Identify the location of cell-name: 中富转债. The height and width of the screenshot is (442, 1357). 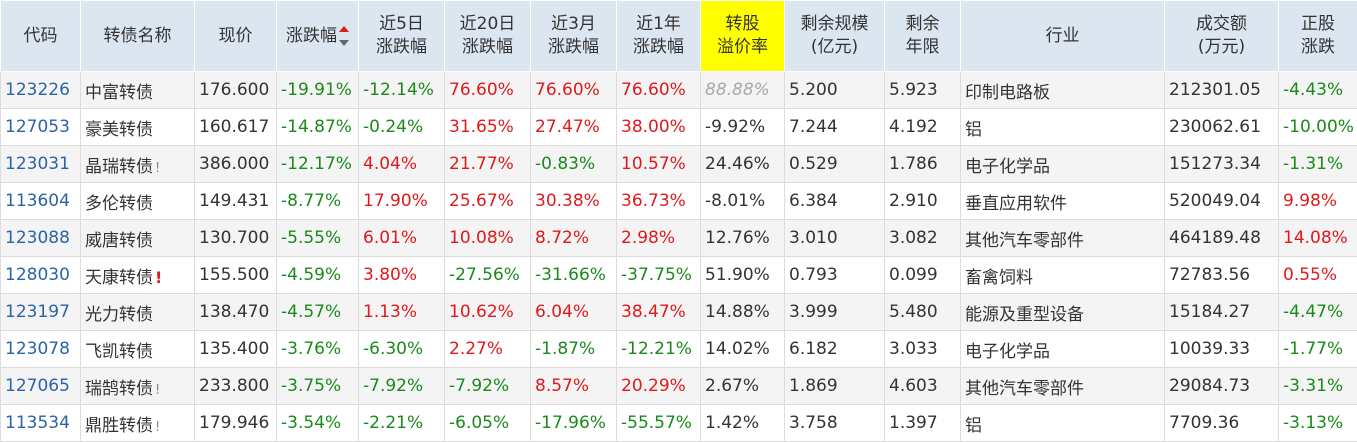
(138, 90).